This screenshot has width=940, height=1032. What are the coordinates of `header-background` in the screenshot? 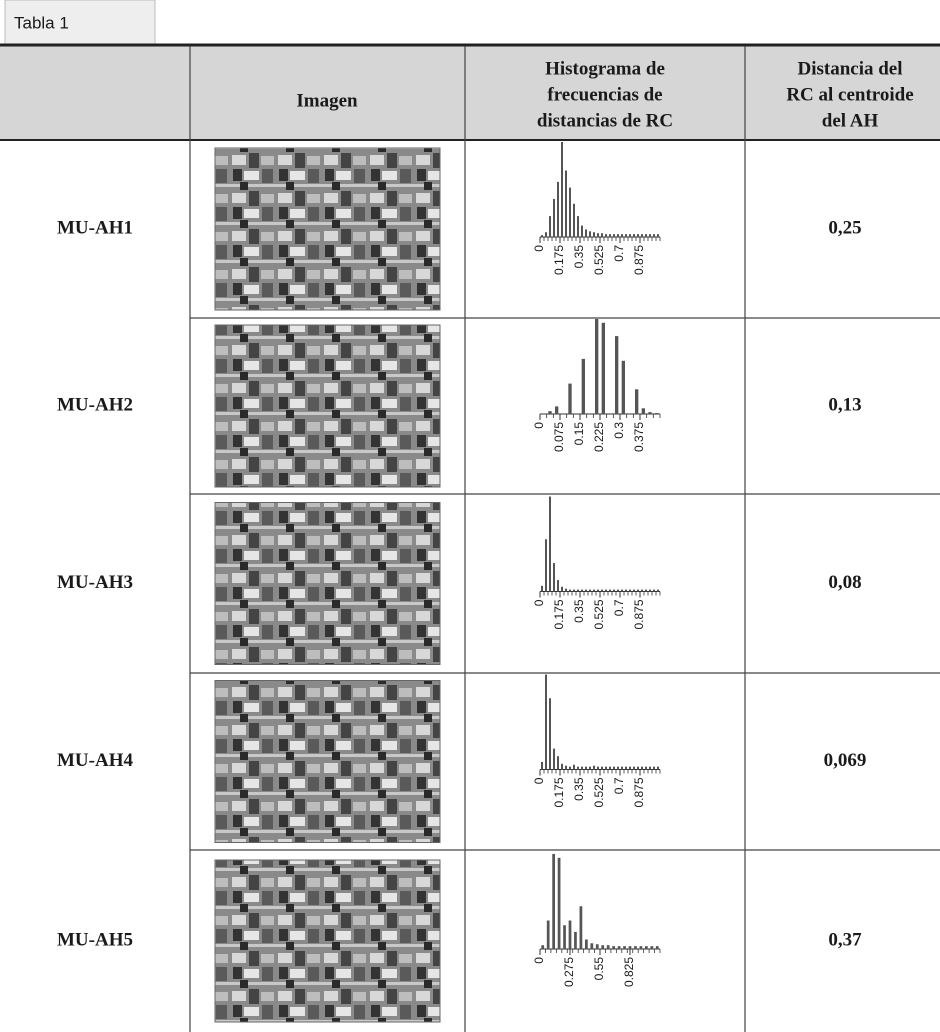 It's located at (470, 93).